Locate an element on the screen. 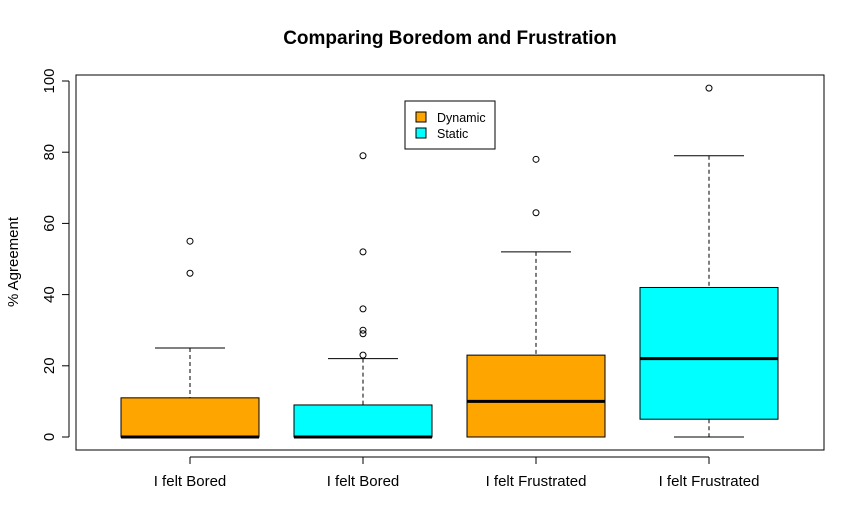 The height and width of the screenshot is (515, 845). y-axis-label: % Agreement is located at coordinates (13, 261).